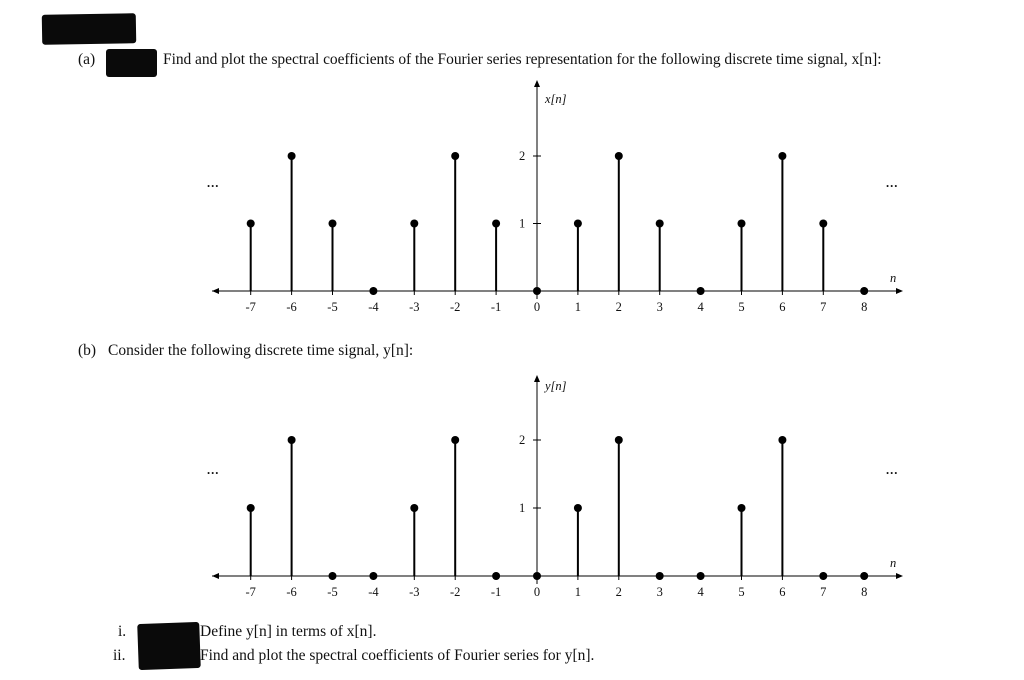 Image resolution: width=1024 pixels, height=680 pixels. Describe the element at coordinates (119, 655) in the screenshot. I see `item-ii-label: ii.` at that location.